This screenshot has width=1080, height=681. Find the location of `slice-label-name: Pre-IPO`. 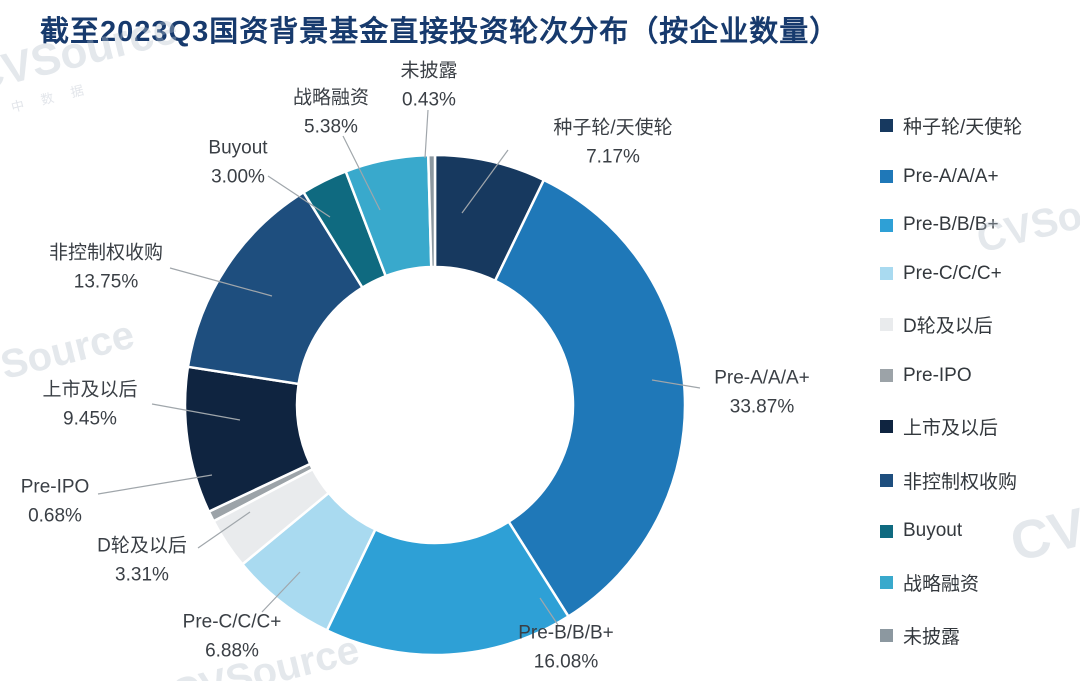

slice-label-name: Pre-IPO is located at coordinates (55, 487).